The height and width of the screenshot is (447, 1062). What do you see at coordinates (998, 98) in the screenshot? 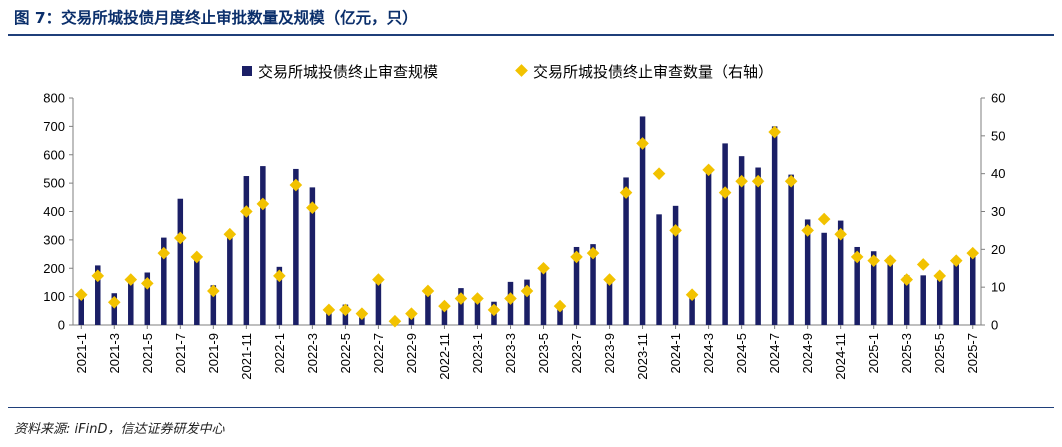
I see `y-right-tick-label: 60` at bounding box center [998, 98].